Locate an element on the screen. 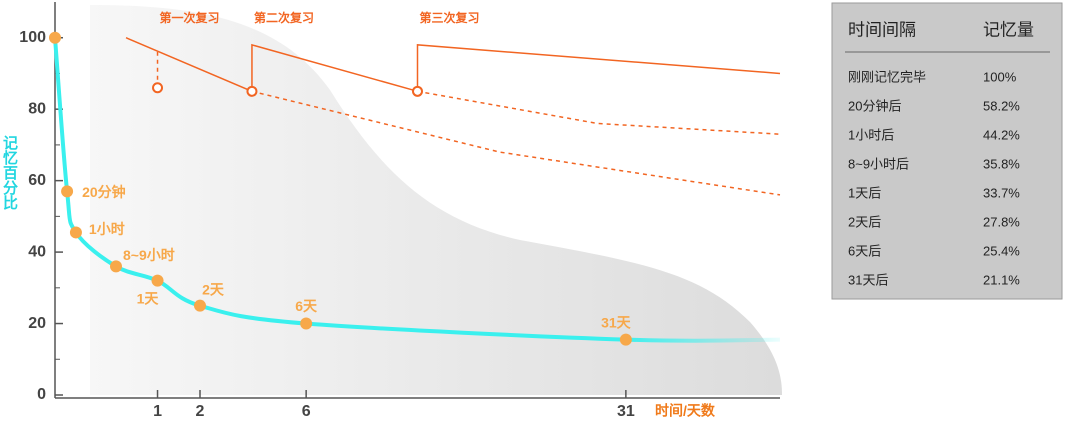  review-line is located at coordinates (453, 65).